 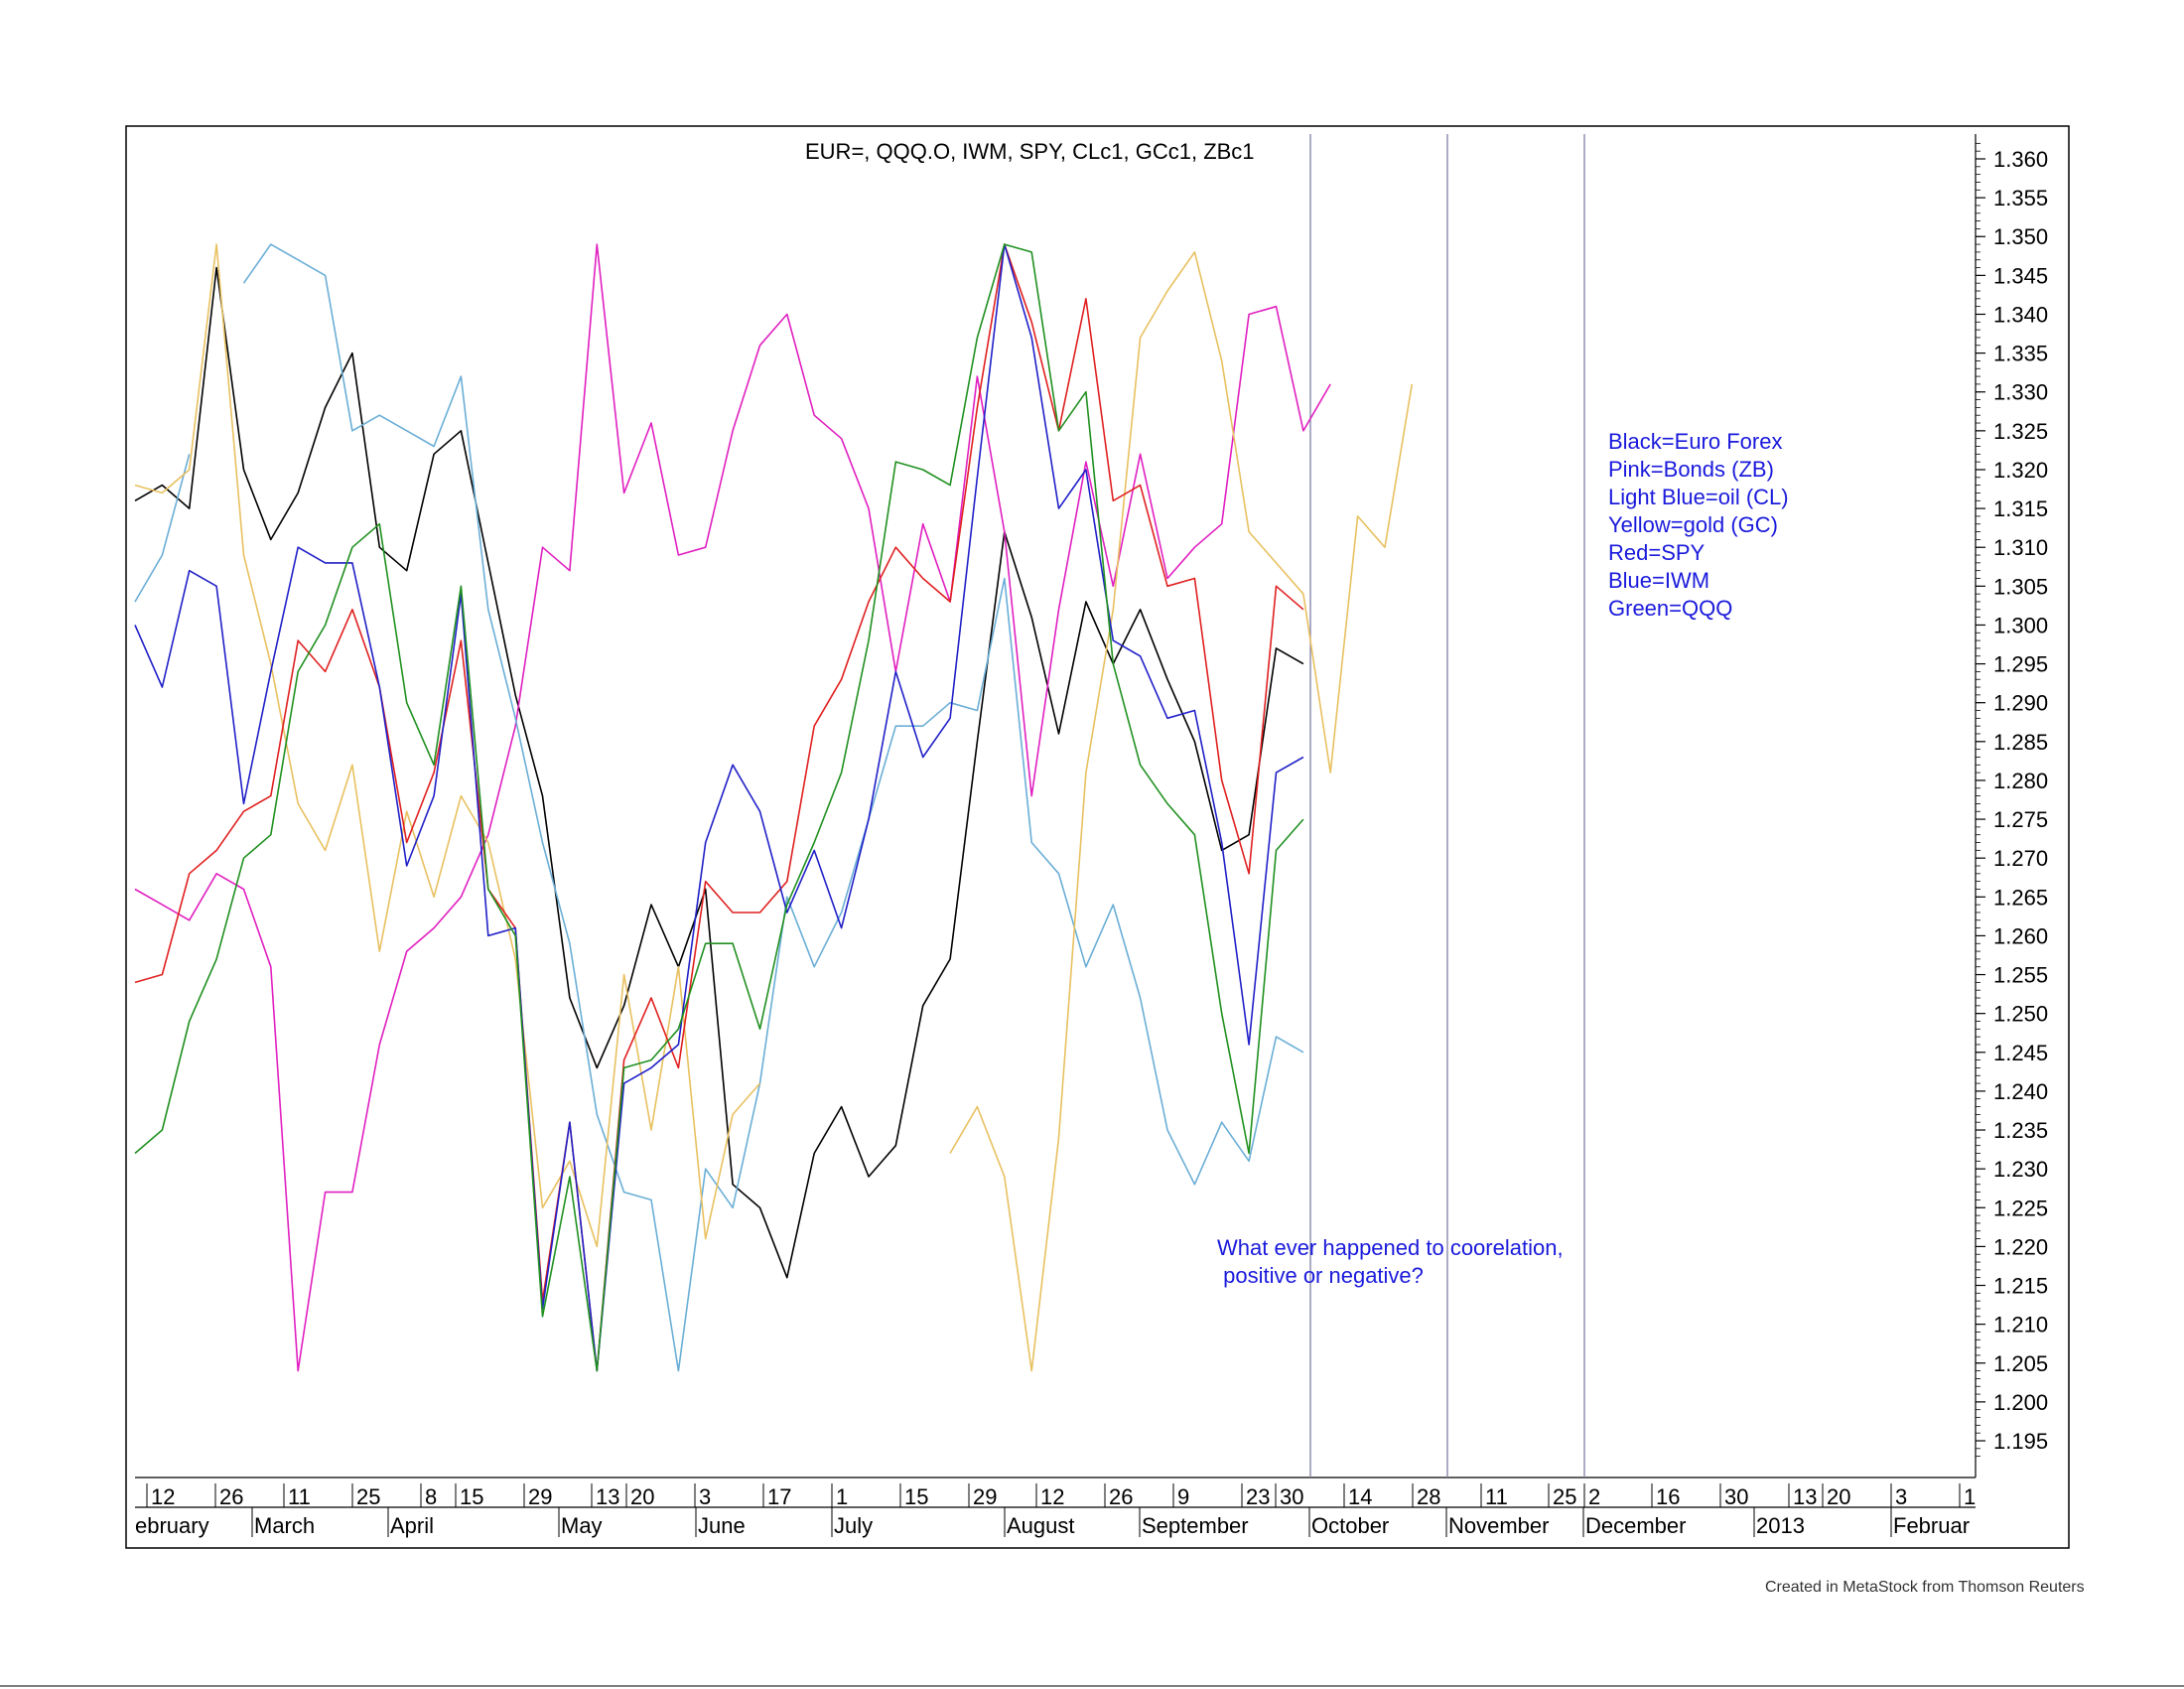 What do you see at coordinates (1698, 497) in the screenshot?
I see `legend-entry: Light Blue=oil (CL)` at bounding box center [1698, 497].